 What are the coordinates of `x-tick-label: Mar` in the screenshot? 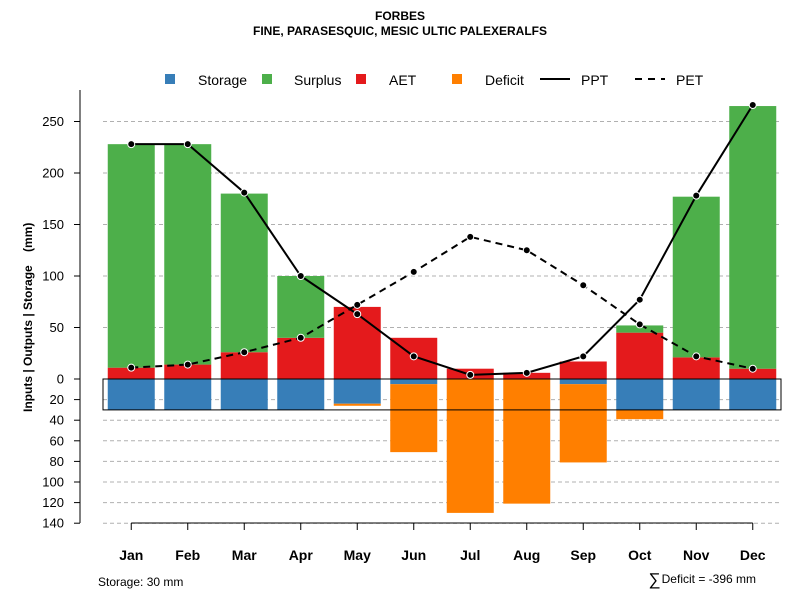 It's located at (244, 555).